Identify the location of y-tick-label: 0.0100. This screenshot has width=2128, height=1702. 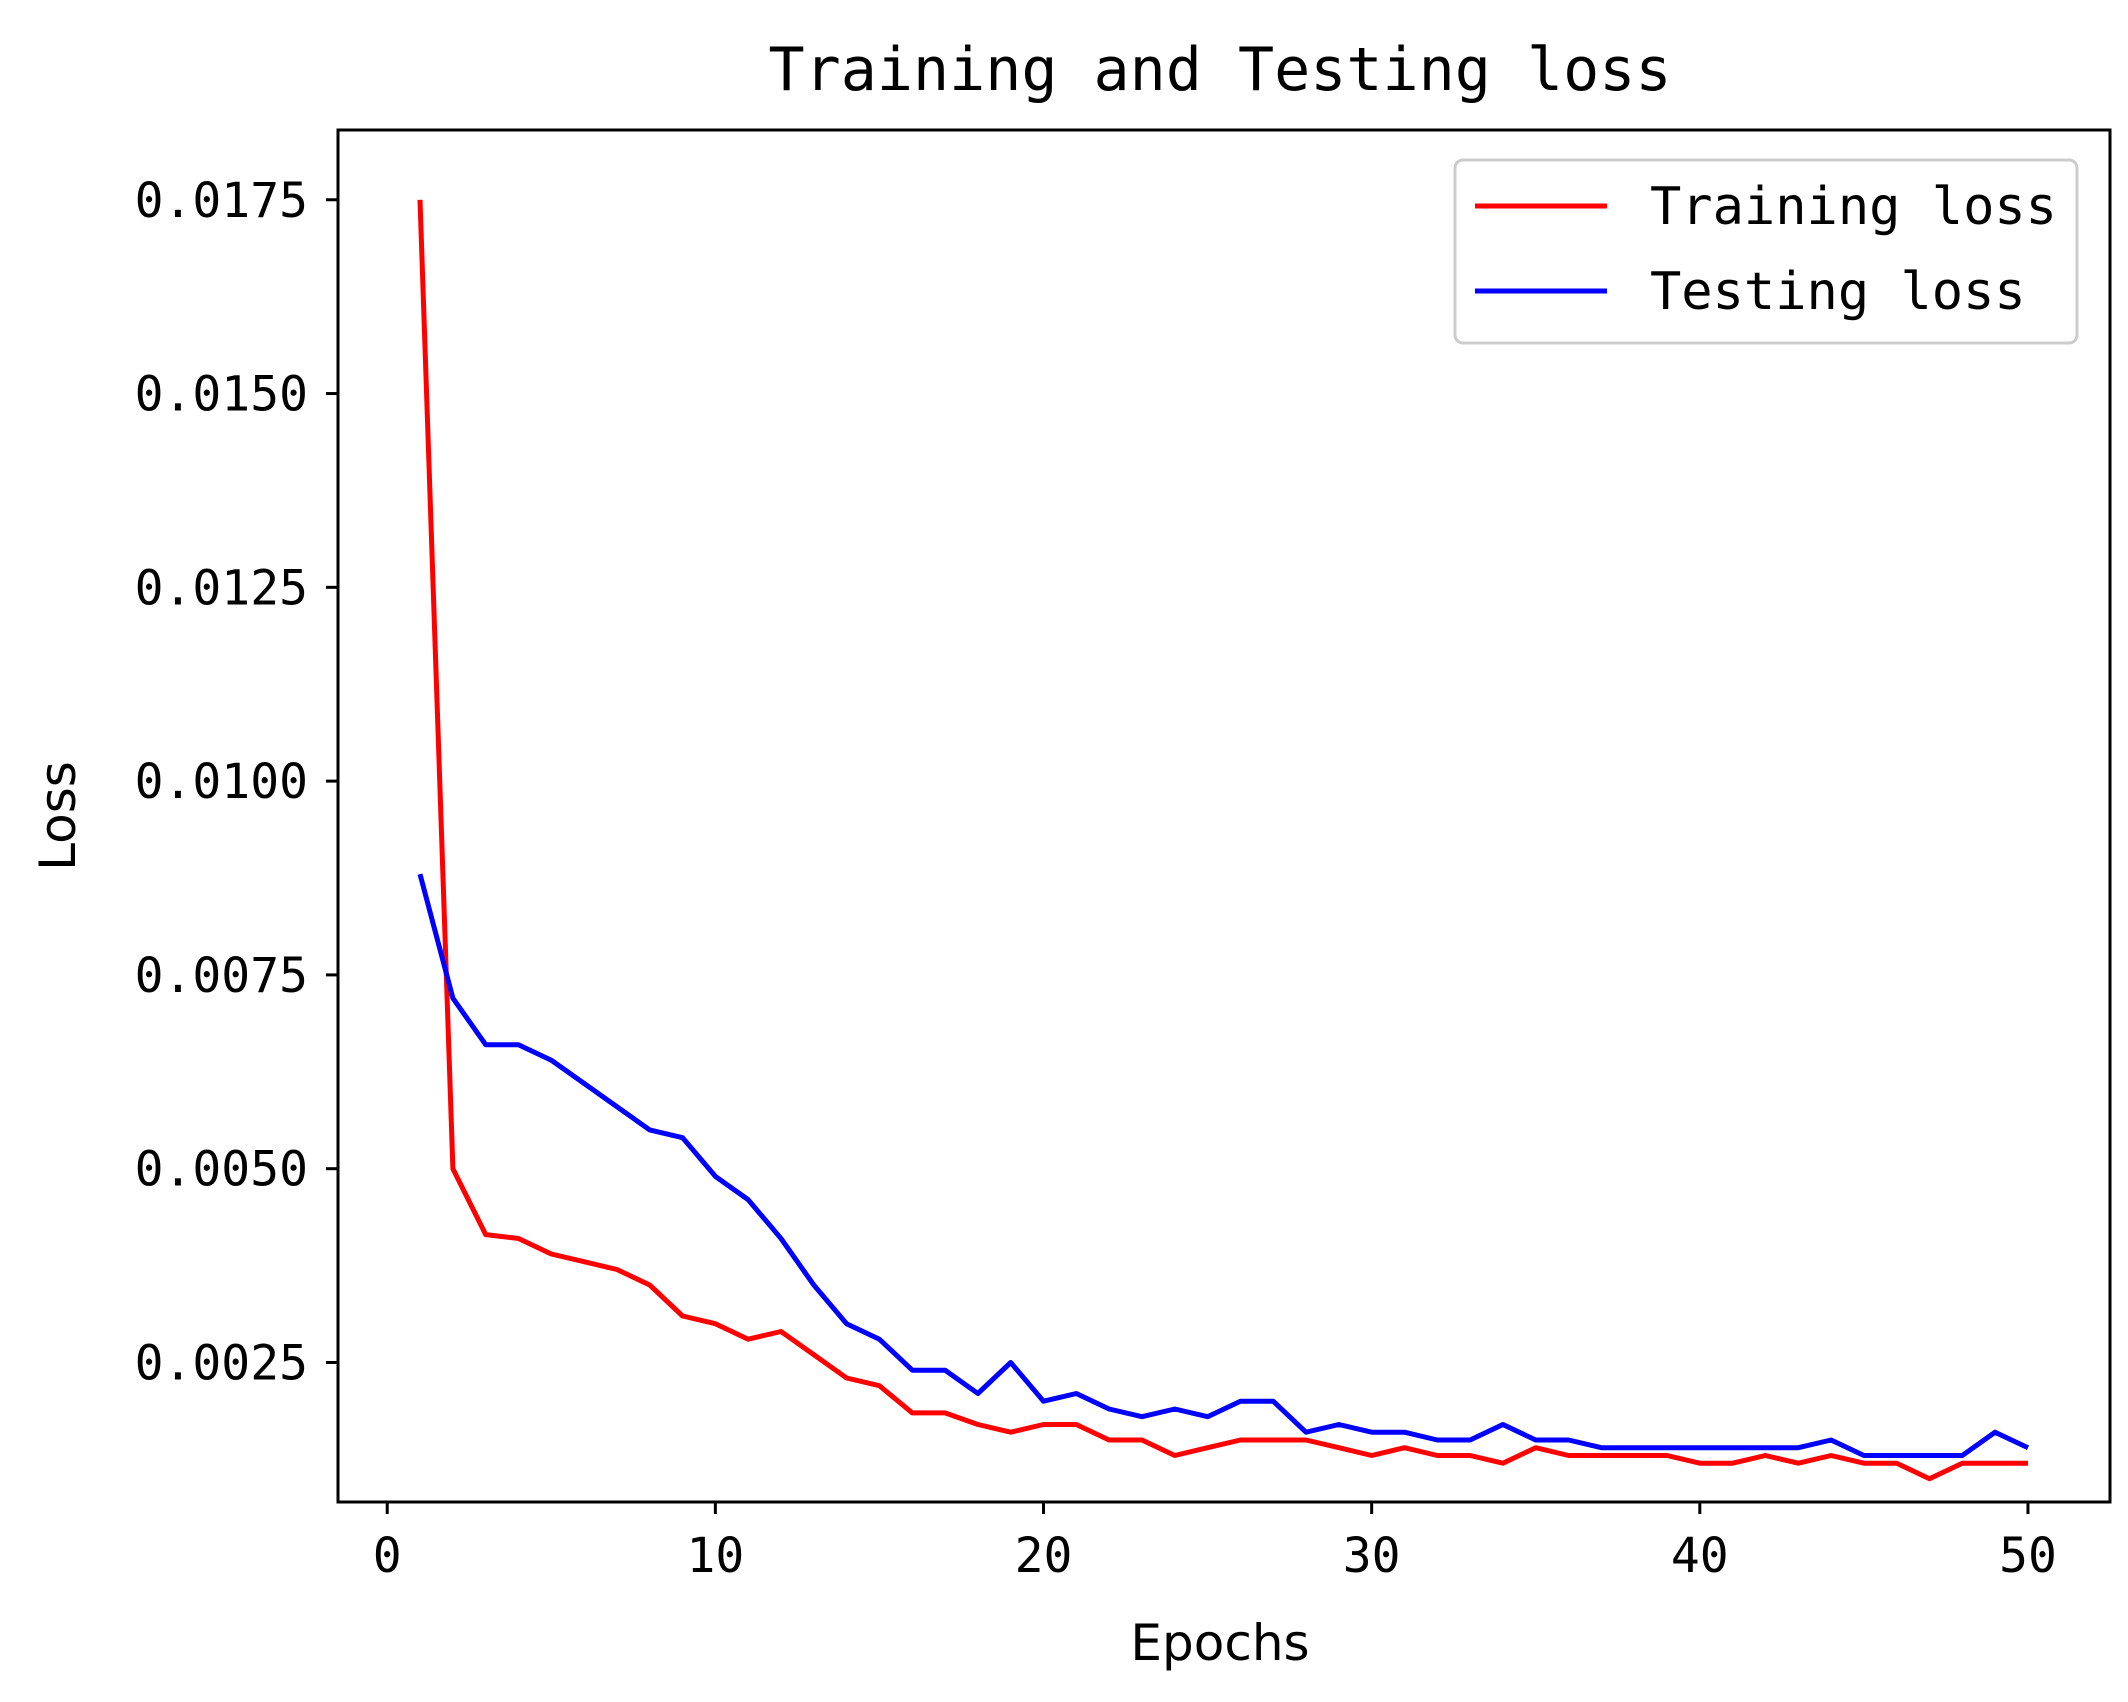
(221, 782).